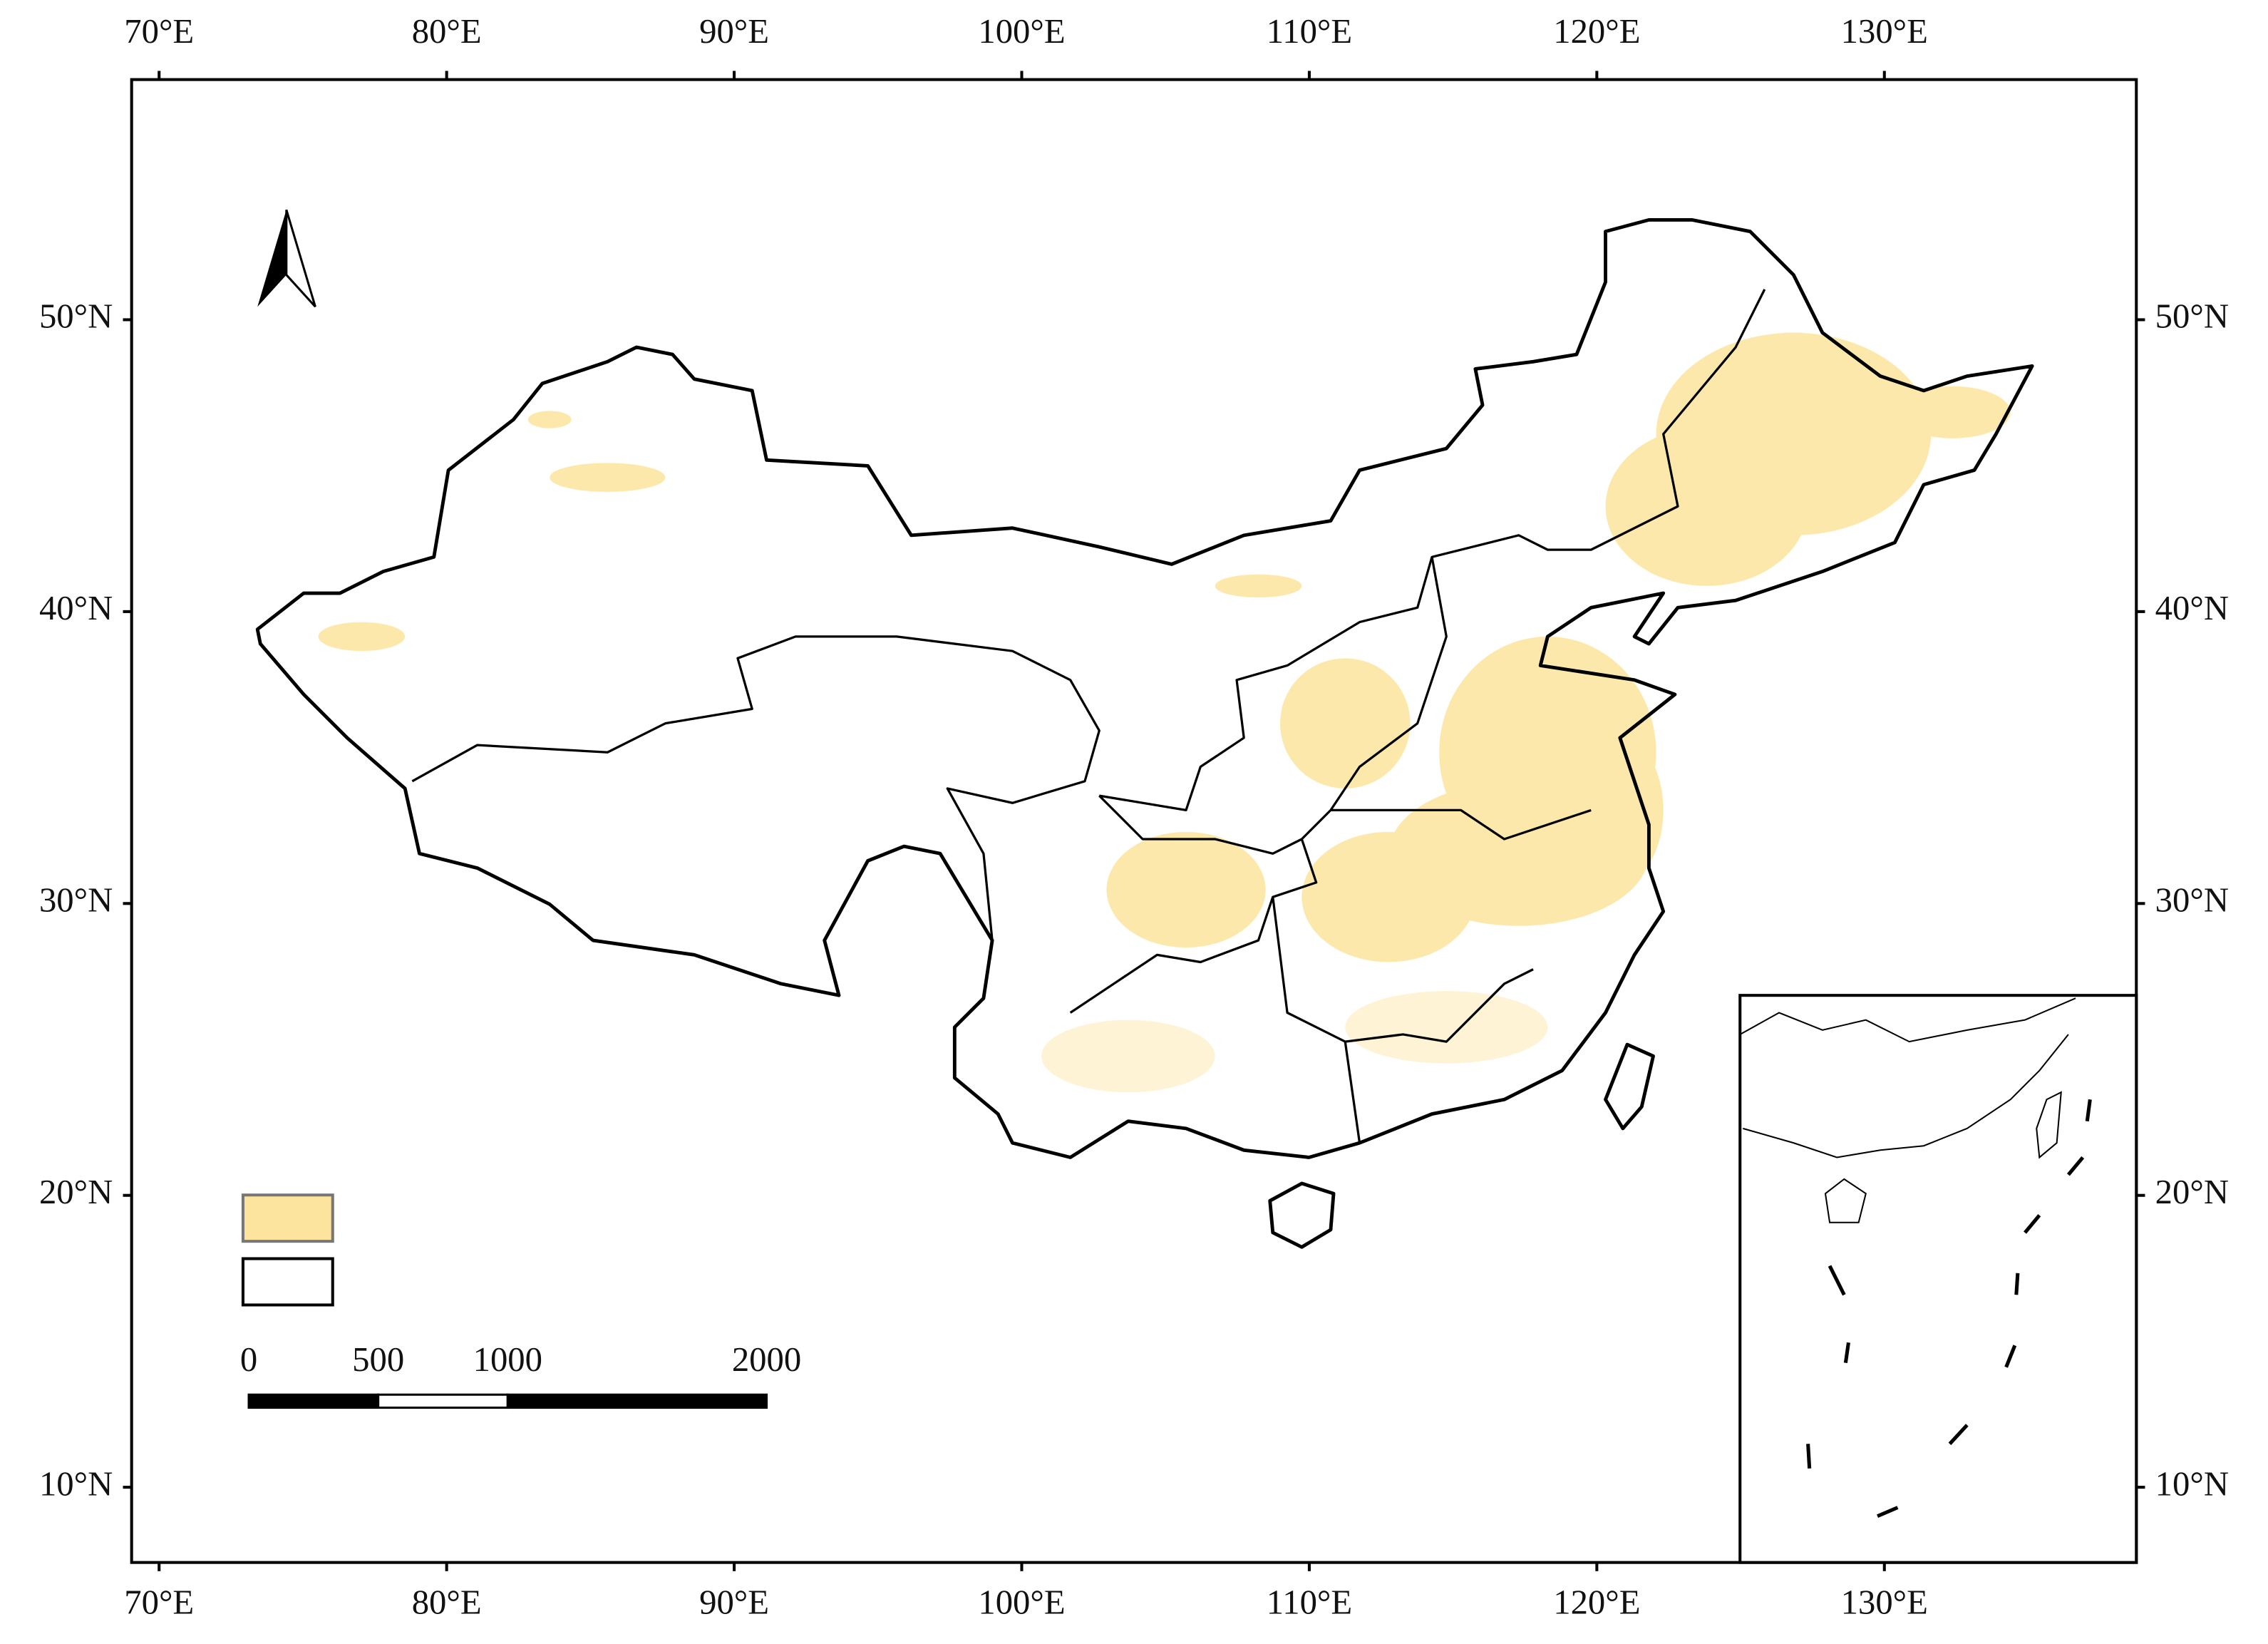  What do you see at coordinates (1629, 1086) in the screenshot?
I see `taiwan` at bounding box center [1629, 1086].